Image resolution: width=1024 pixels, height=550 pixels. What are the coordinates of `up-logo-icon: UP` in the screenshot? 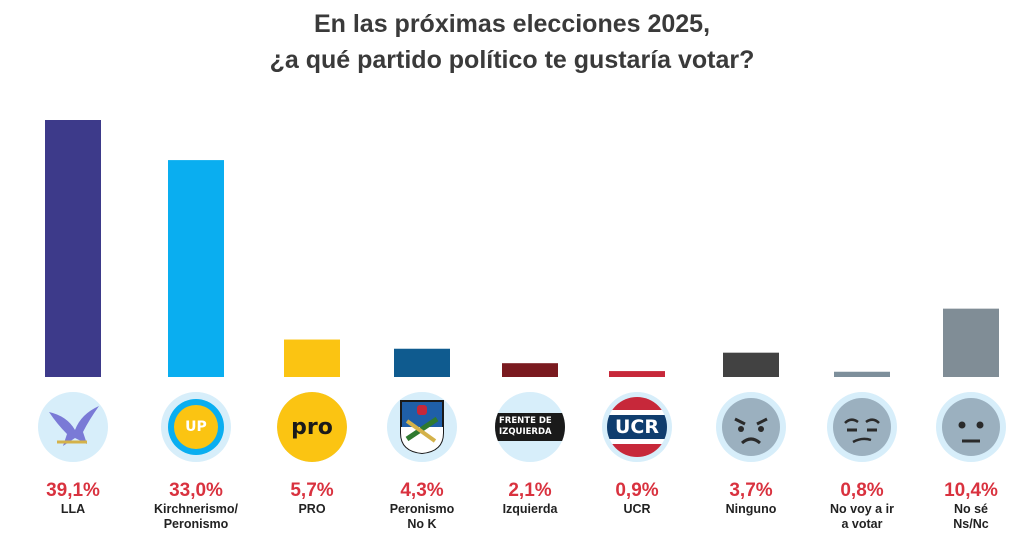 It's located at (196, 427).